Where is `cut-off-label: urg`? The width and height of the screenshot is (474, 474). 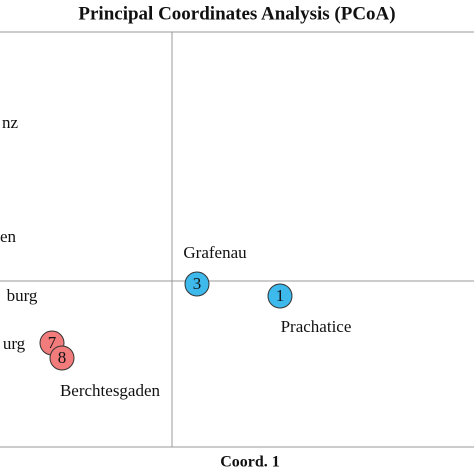 cut-off-label: urg is located at coordinates (14, 343).